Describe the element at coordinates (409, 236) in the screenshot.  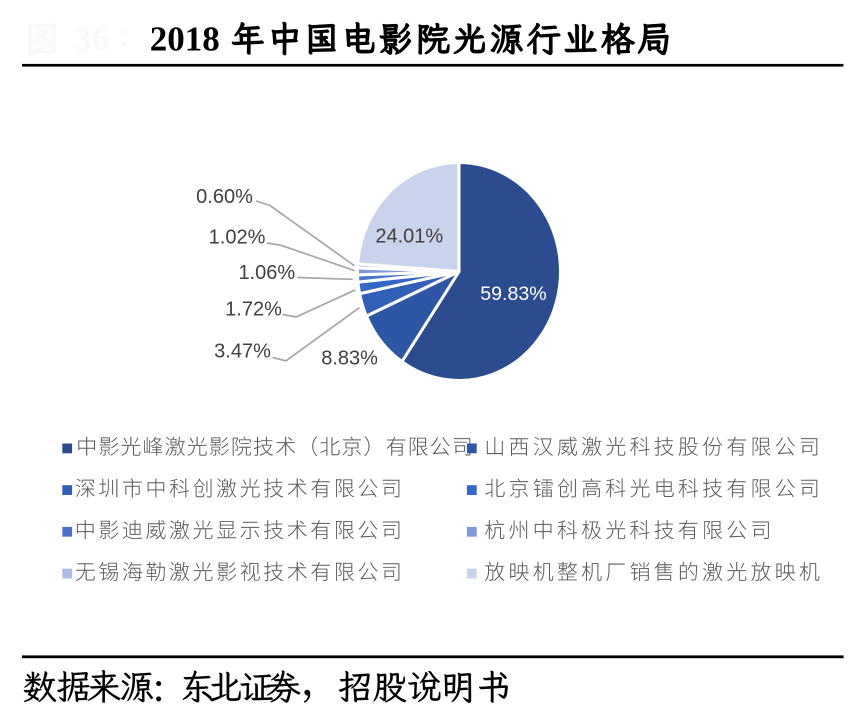
I see `svg-text: 24.01%` at that location.